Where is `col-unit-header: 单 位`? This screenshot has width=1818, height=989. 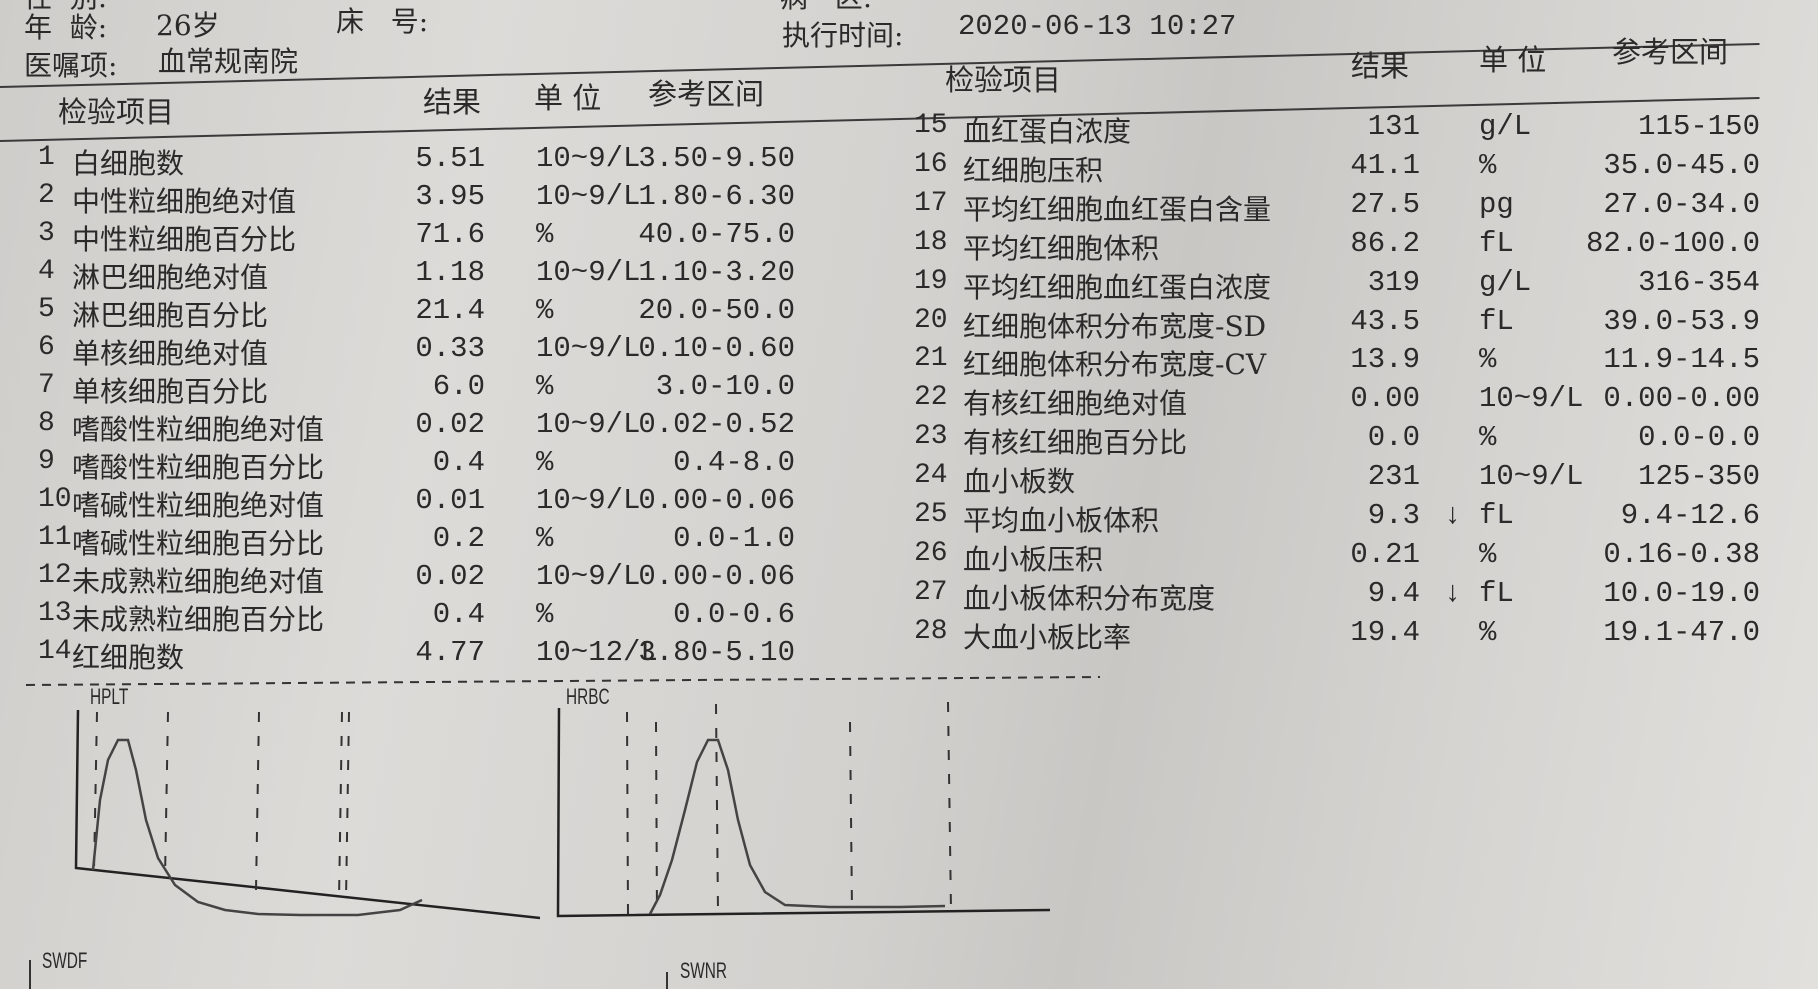
col-unit-header: 单 位 is located at coordinates (568, 98).